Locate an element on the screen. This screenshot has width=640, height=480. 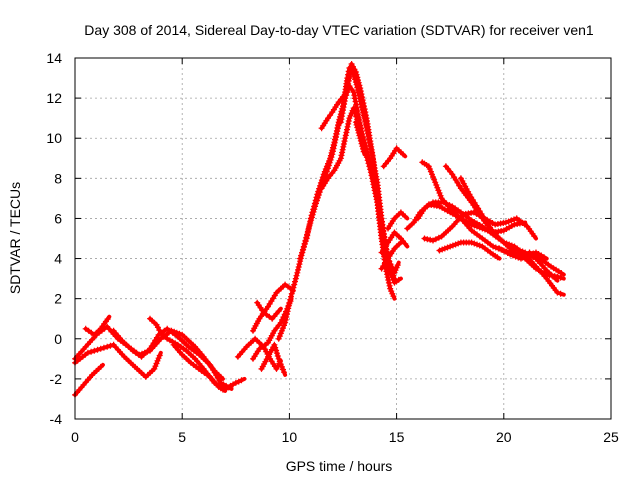
series-arc-p is located at coordinates (367, 181).